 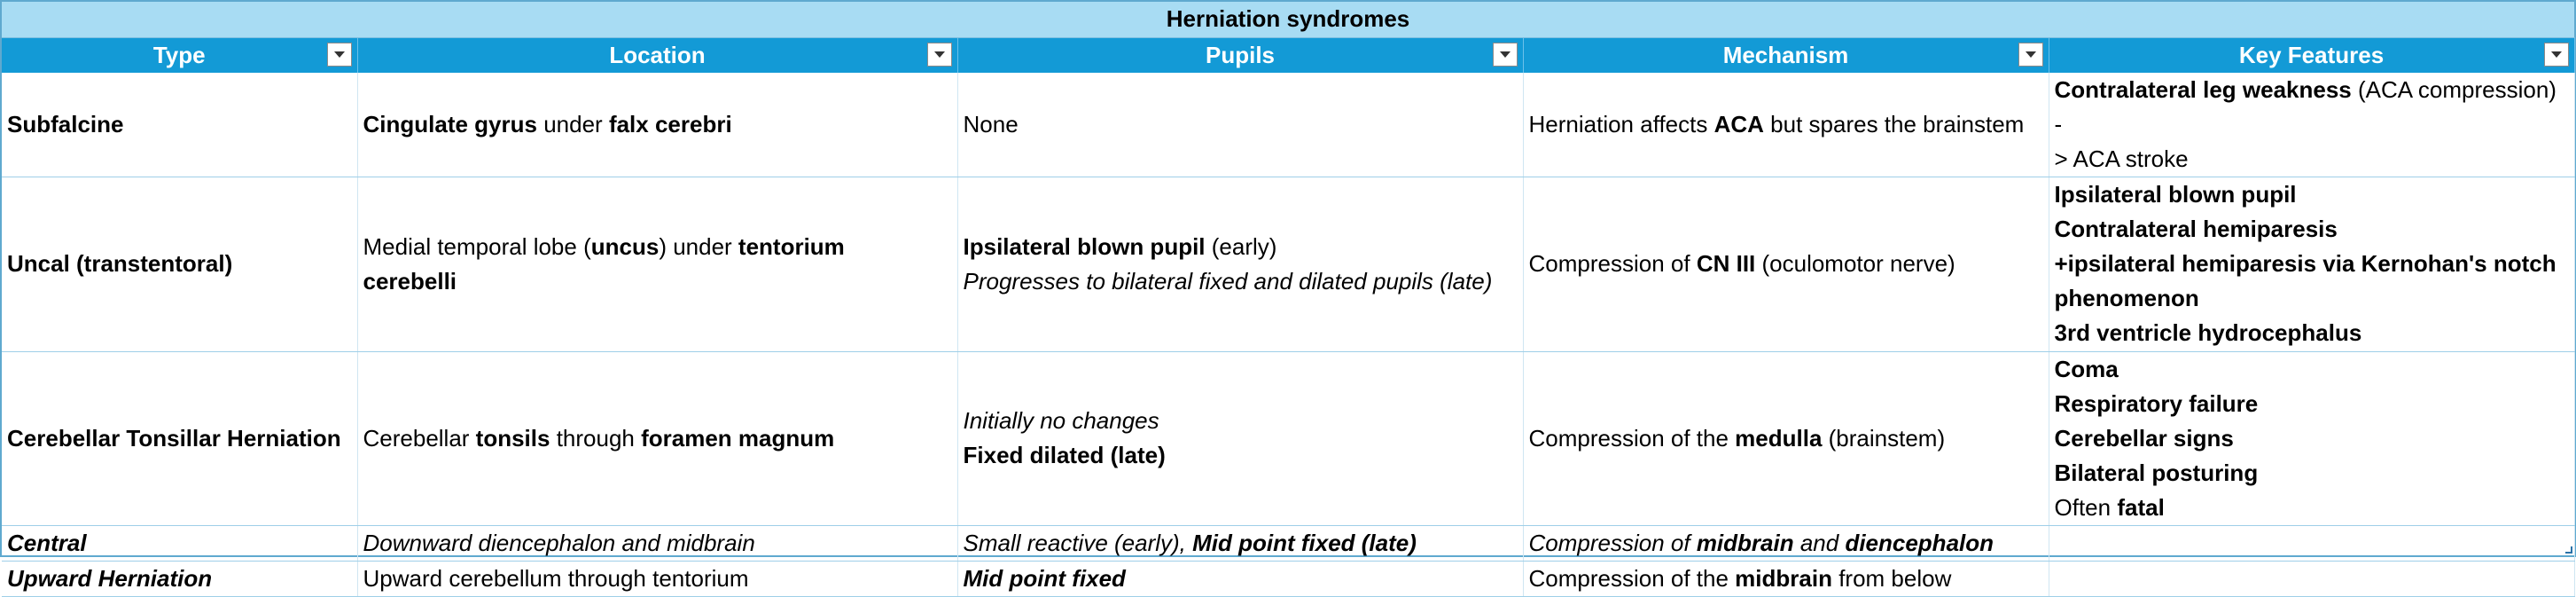 What do you see at coordinates (180, 438) in the screenshot?
I see `cell-type: Cerebellar Tonsillar Herniation` at bounding box center [180, 438].